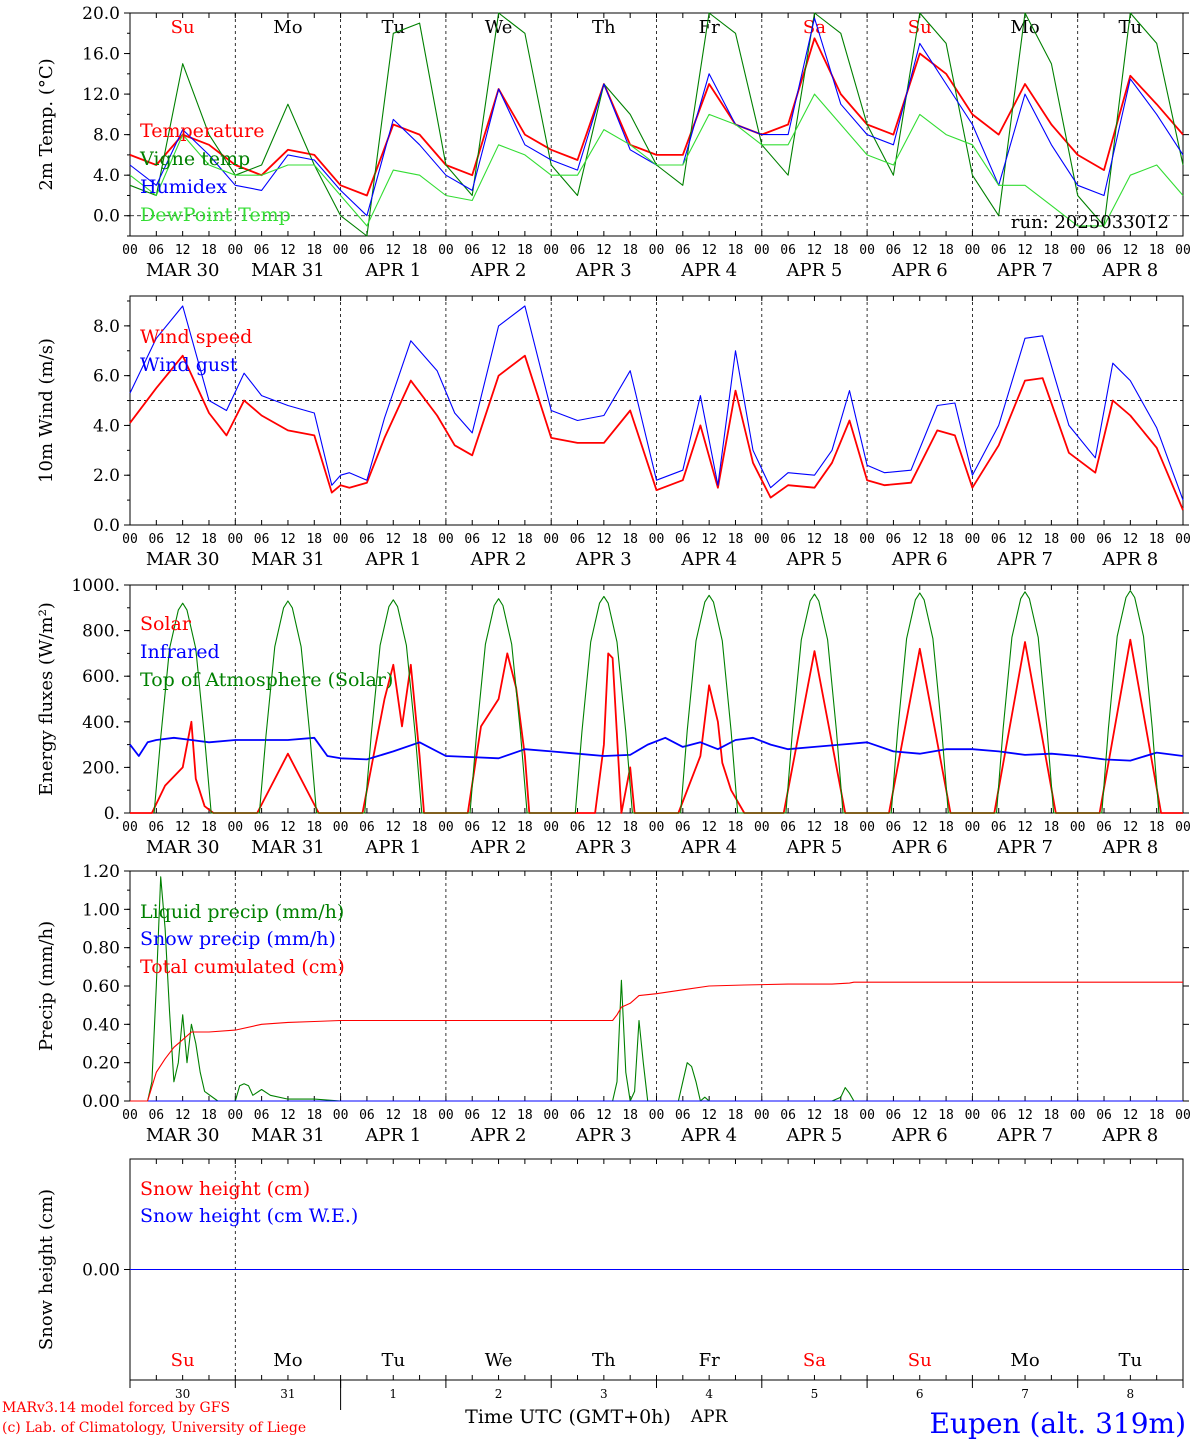 The width and height of the screenshot is (1194, 1445). What do you see at coordinates (656, 1041) in the screenshot?
I see `series-line-total-cumulated-cm-` at bounding box center [656, 1041].